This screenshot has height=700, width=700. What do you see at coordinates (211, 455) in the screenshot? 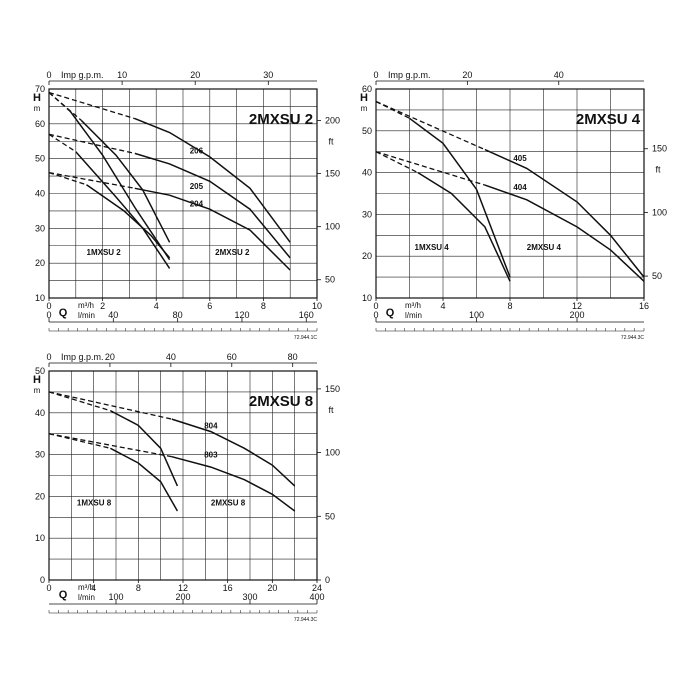
I see `curve-label: 803` at bounding box center [211, 455].